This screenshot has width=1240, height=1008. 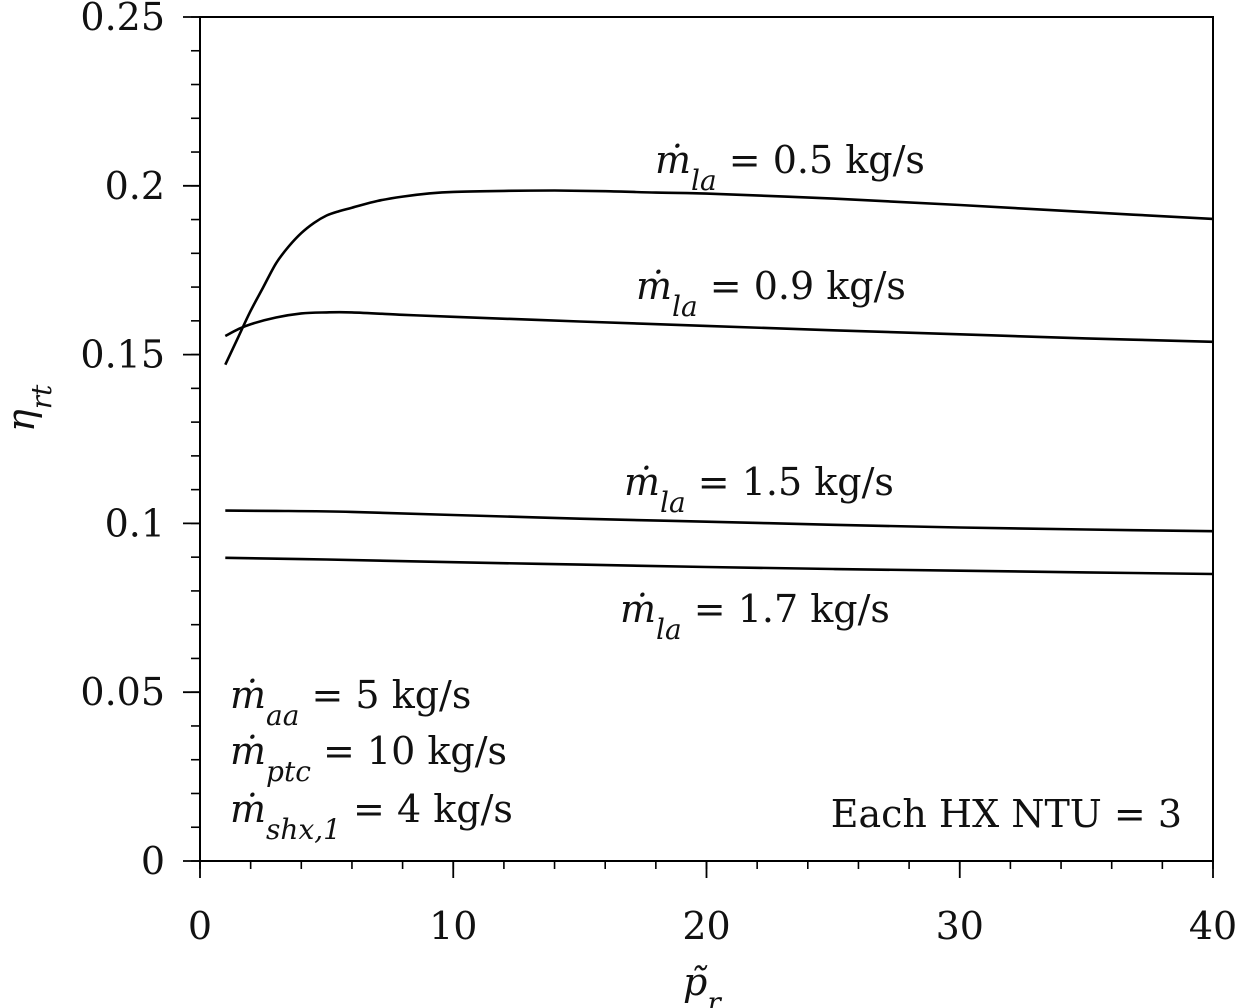 What do you see at coordinates (638, 609) in the screenshot?
I see `label-m17-base: ṁ` at bounding box center [638, 609].